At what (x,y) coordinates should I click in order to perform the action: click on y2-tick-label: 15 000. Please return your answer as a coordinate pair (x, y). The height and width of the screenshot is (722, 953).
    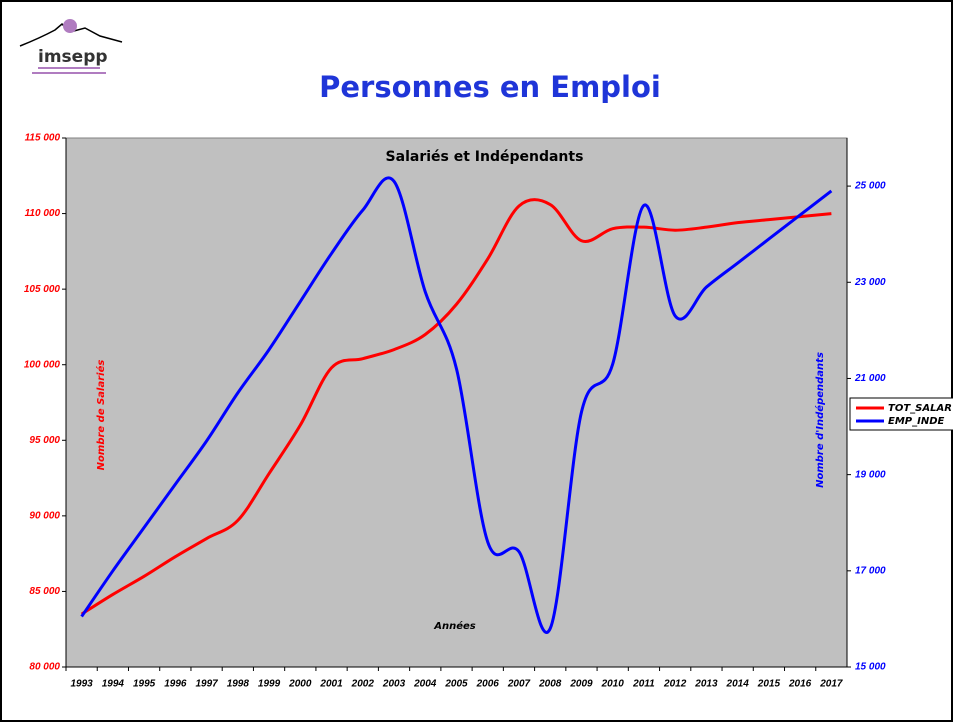
    Looking at the image, I should click on (870, 667).